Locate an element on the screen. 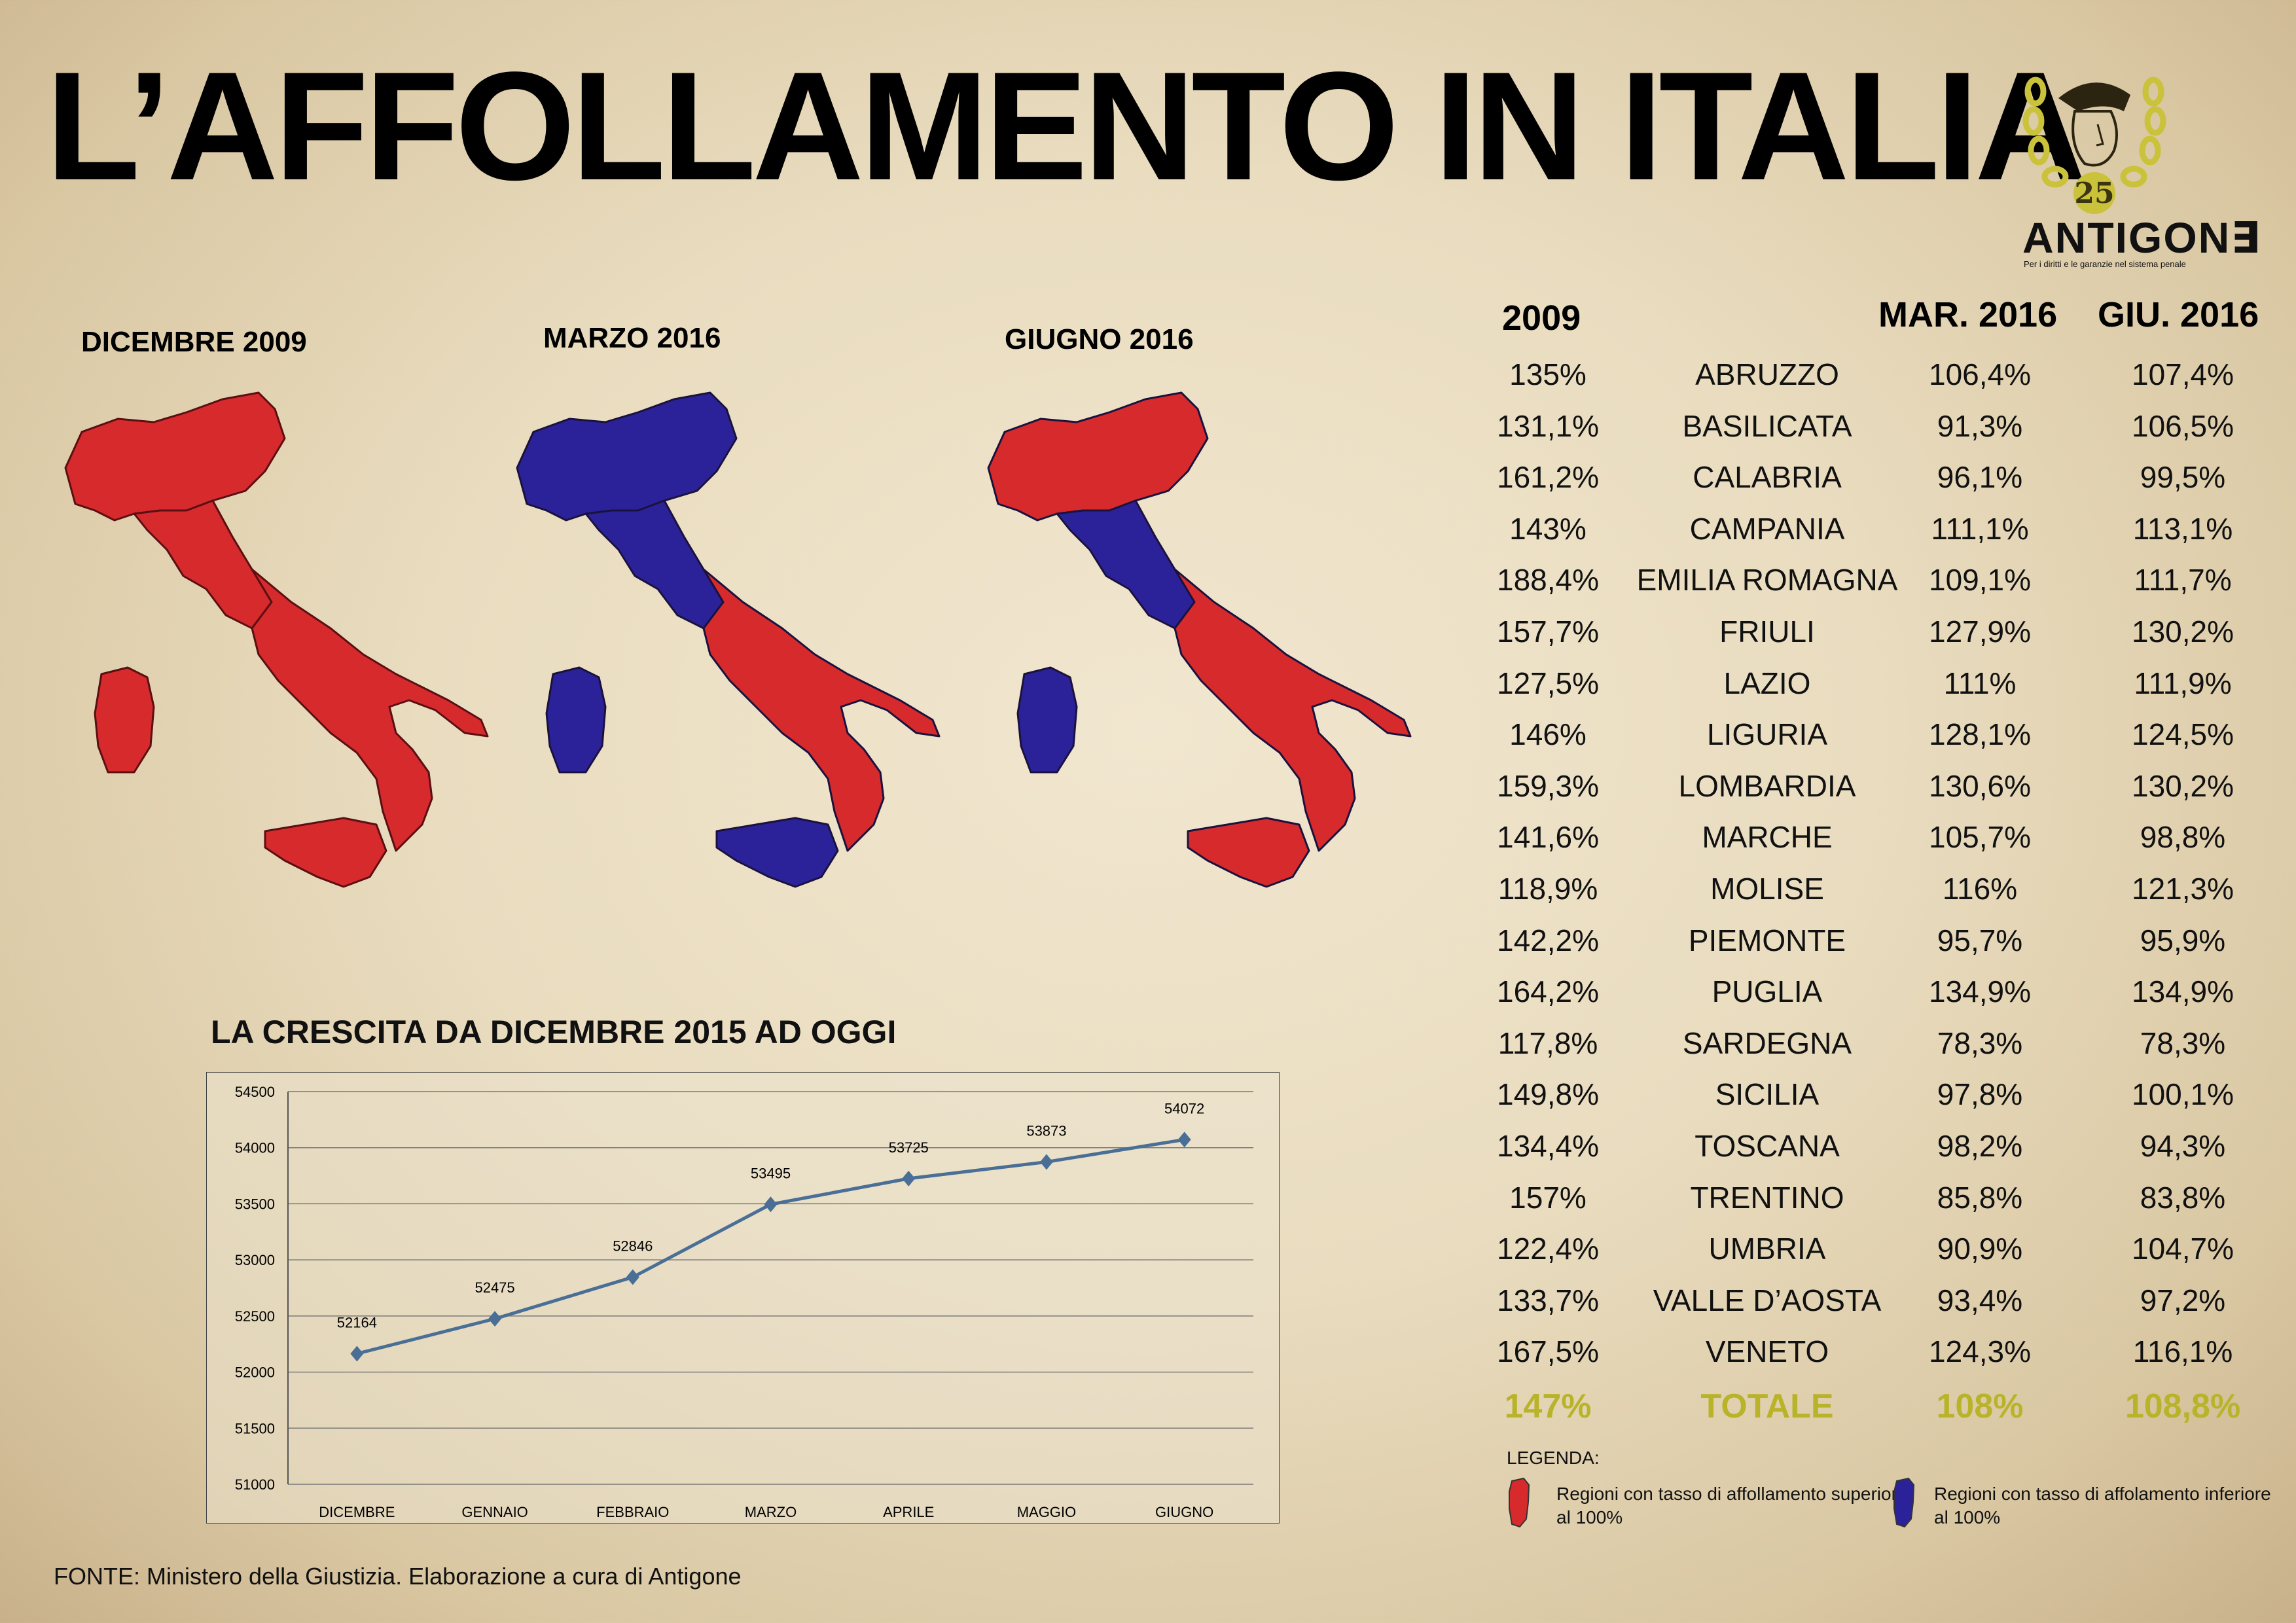 This screenshot has width=2296, height=1623. table-cell-giu: 78,3% is located at coordinates (2183, 1043).